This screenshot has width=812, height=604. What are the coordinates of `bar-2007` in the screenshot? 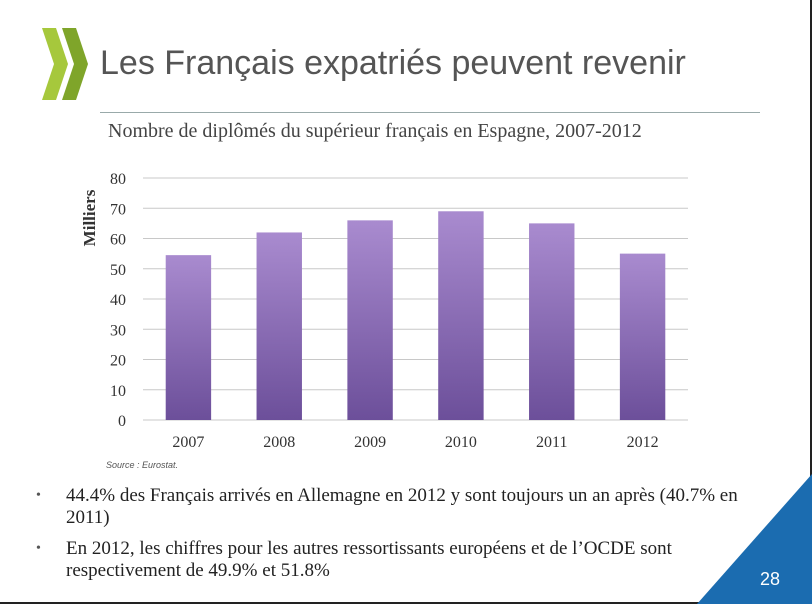 It's located at (188, 337).